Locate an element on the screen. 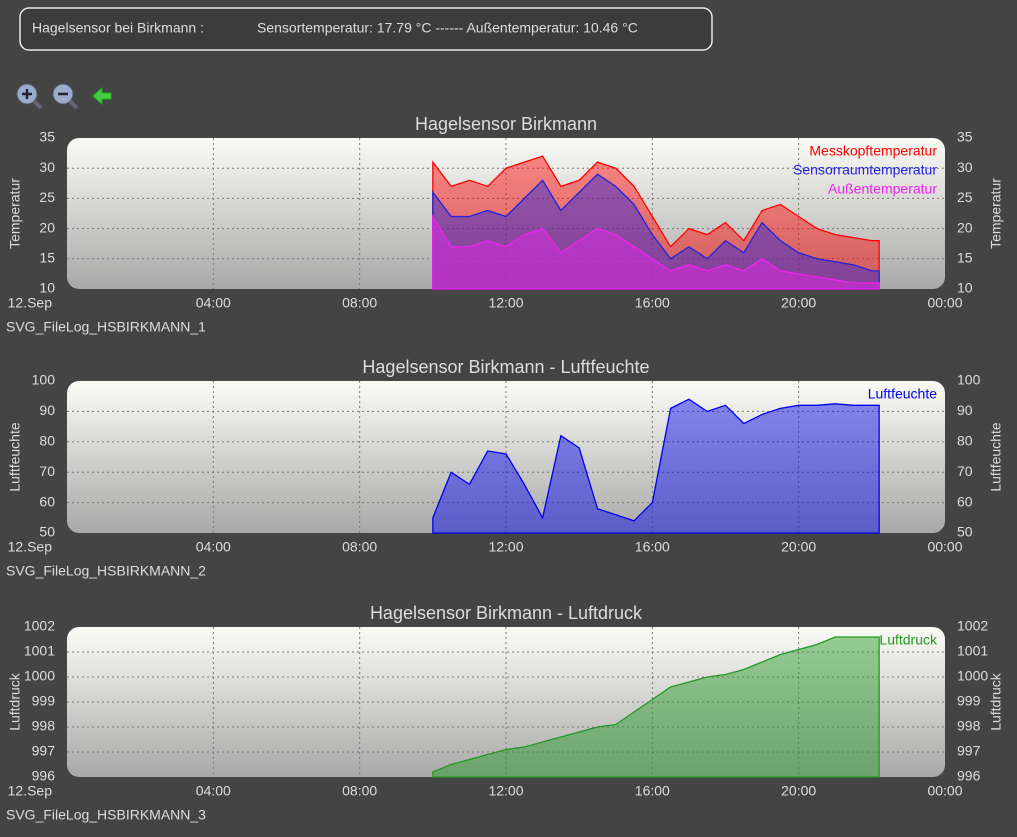 The image size is (1017, 837). y-tick-label: 997 is located at coordinates (44, 751).